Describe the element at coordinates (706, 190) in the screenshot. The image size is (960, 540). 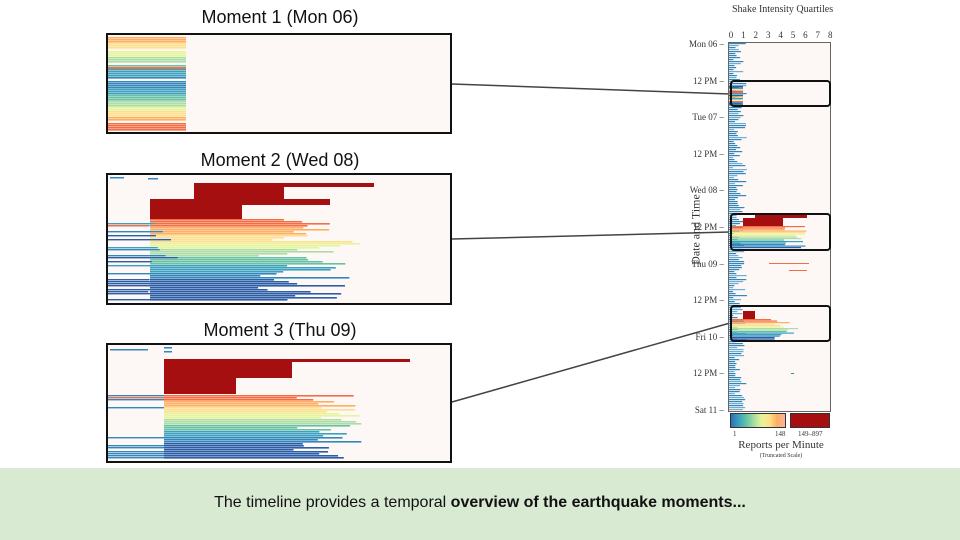
I see `timeline-y-tick: Wed 08 –` at that location.